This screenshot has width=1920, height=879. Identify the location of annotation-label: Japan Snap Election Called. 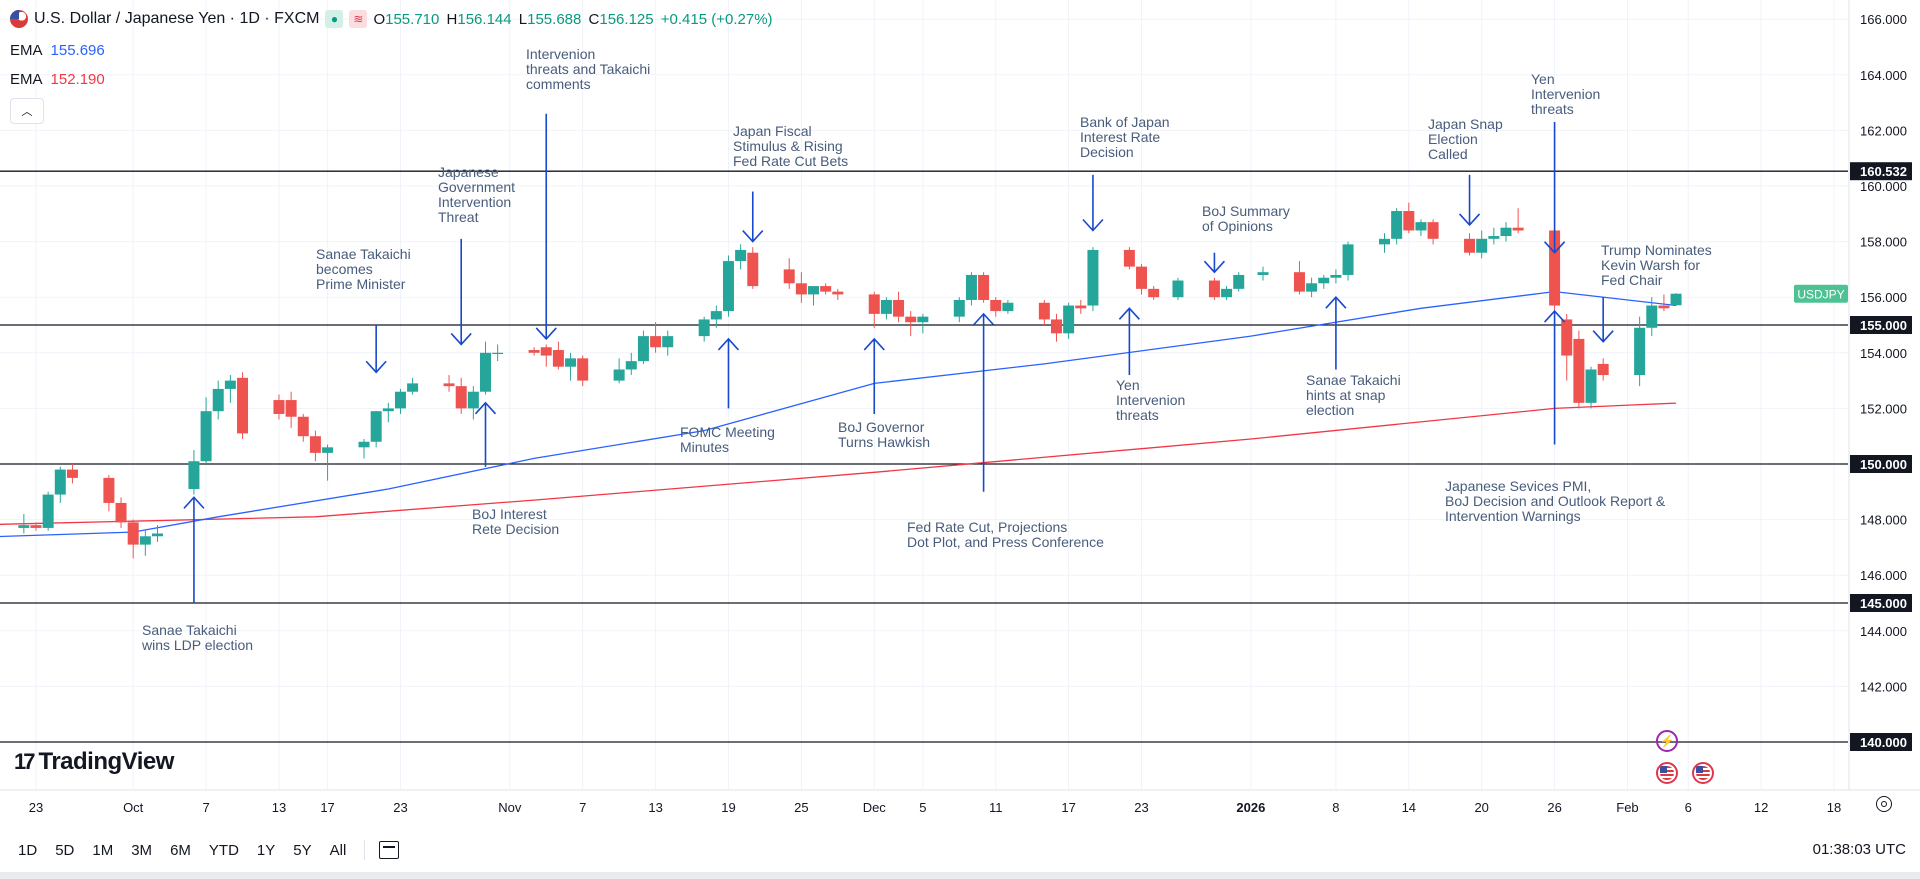
(1465, 139).